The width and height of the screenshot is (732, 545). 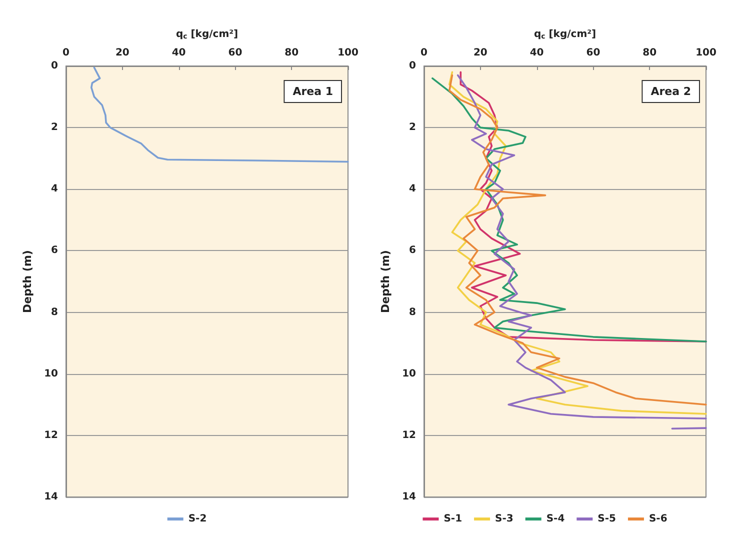 I want to click on legend-label: S-3, so click(x=504, y=519).